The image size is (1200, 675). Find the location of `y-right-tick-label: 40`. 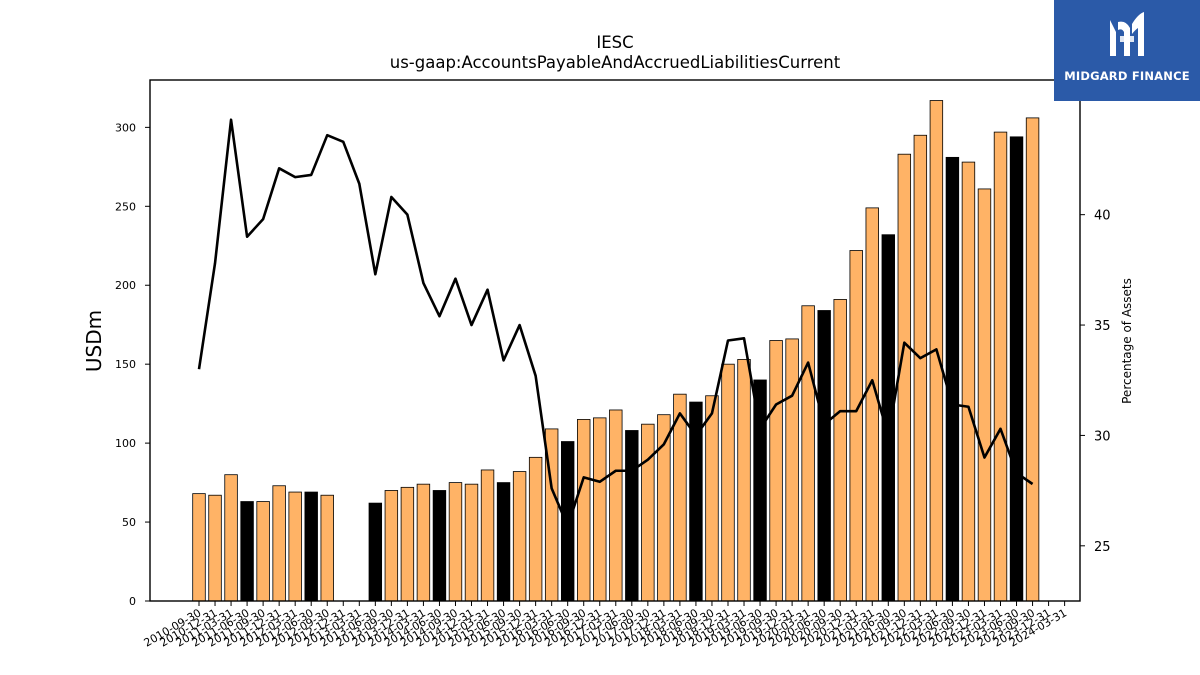

y-right-tick-label: 40 is located at coordinates (1102, 216).